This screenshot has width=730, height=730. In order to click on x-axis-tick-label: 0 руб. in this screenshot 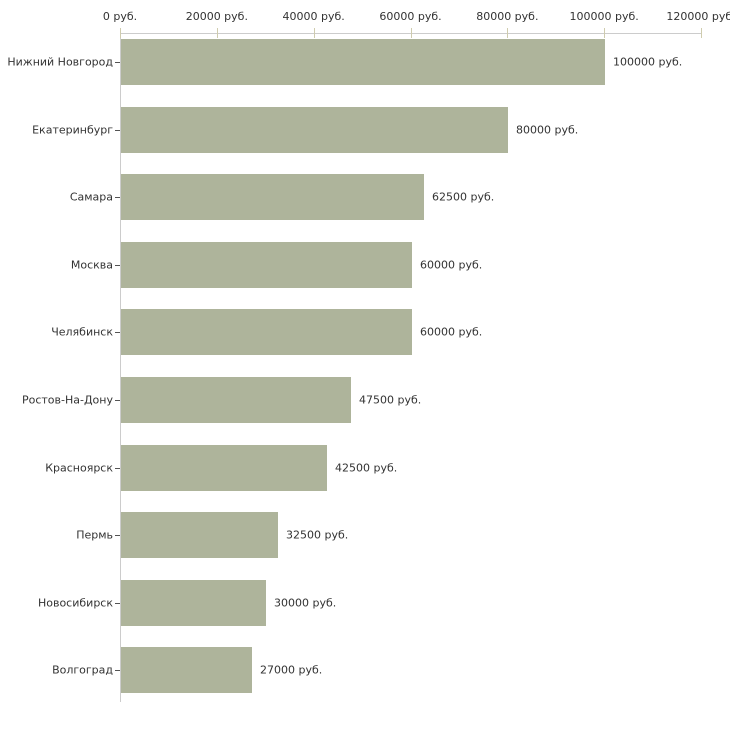, I will do `click(120, 16)`.